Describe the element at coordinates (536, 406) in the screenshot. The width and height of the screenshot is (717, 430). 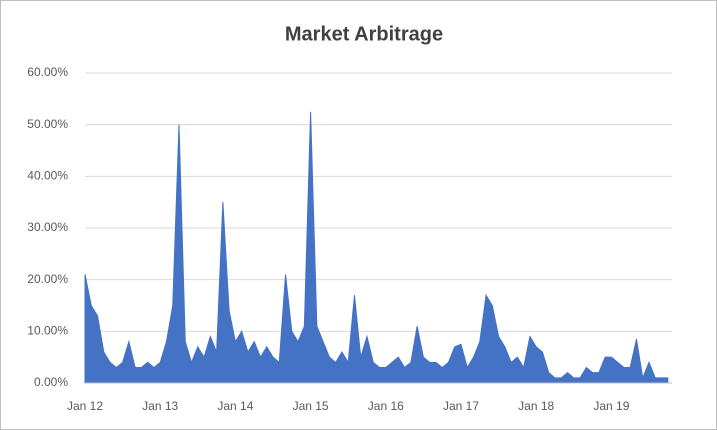
I see `x-tick-label: Jan 18` at that location.